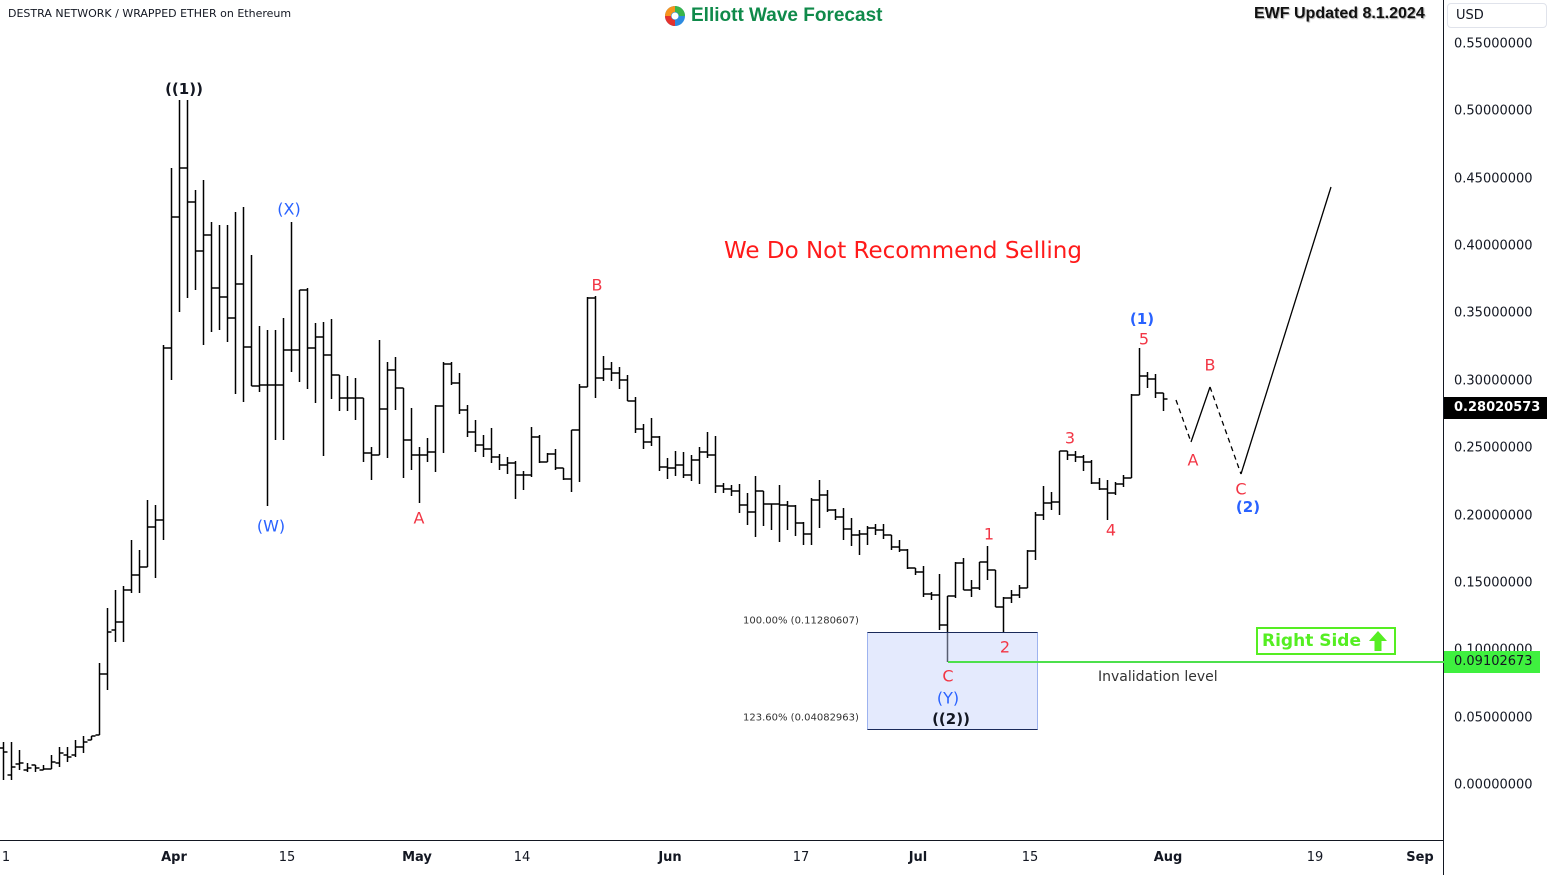  I want to click on time-tick-label: May, so click(417, 857).